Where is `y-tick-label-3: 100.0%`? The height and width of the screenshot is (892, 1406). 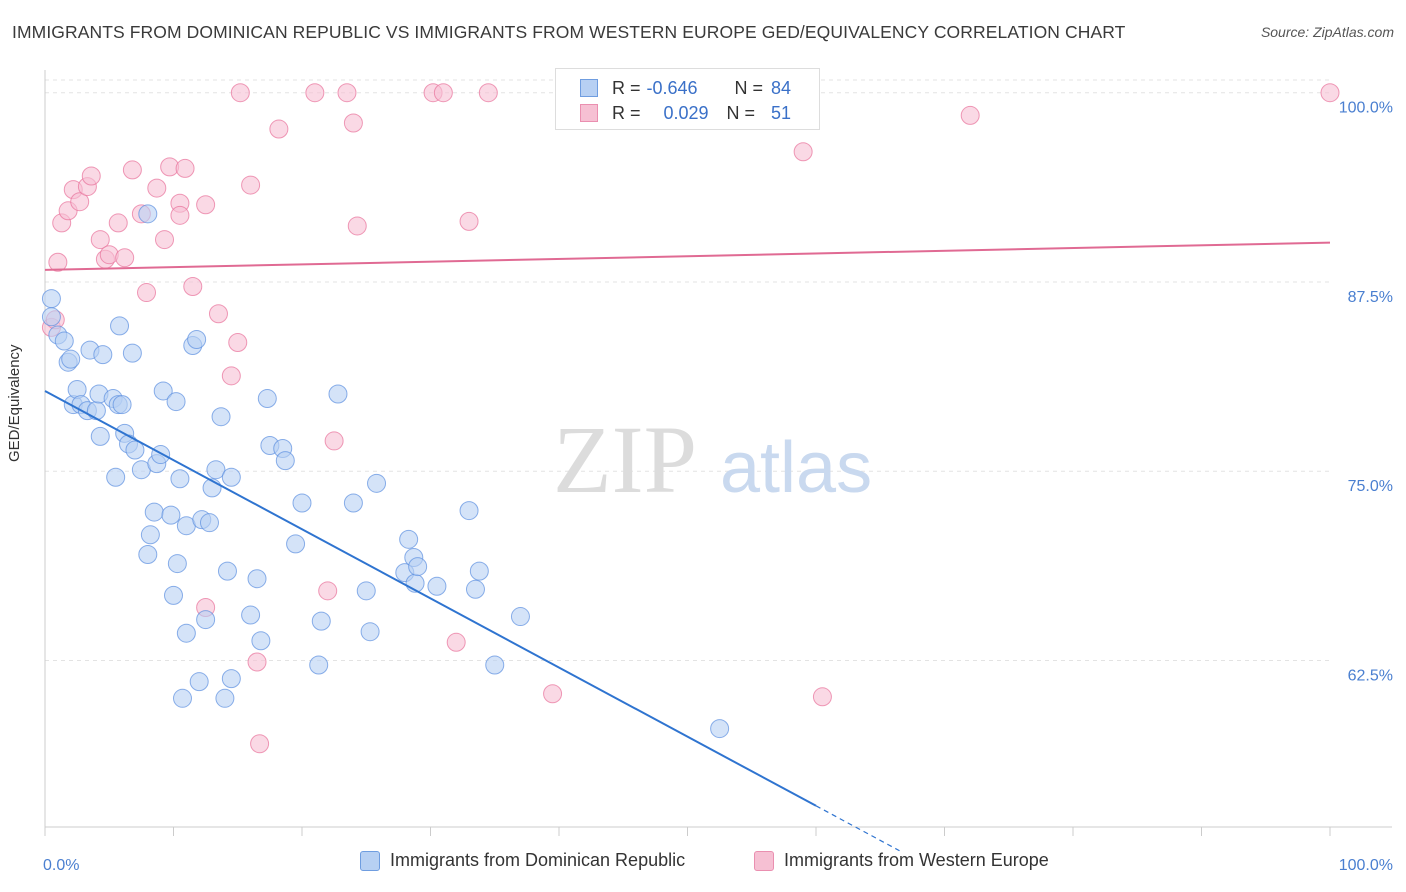 y-tick-label-3: 100.0% is located at coordinates (1366, 108).